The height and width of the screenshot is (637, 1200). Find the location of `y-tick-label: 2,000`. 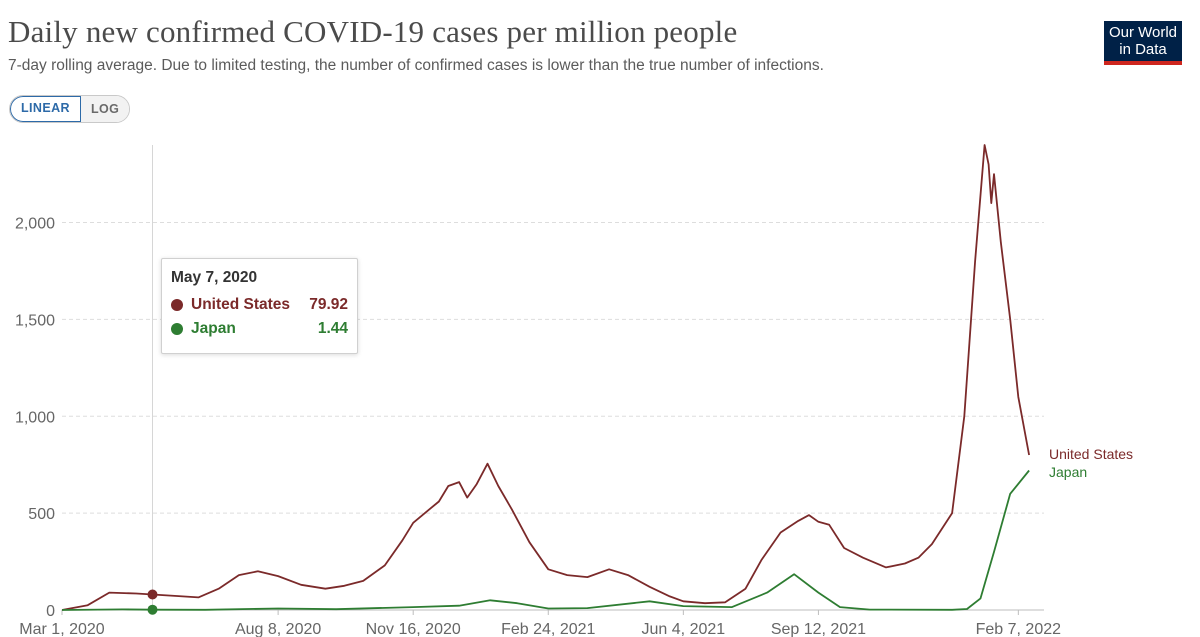

y-tick-label: 2,000 is located at coordinates (35, 224).